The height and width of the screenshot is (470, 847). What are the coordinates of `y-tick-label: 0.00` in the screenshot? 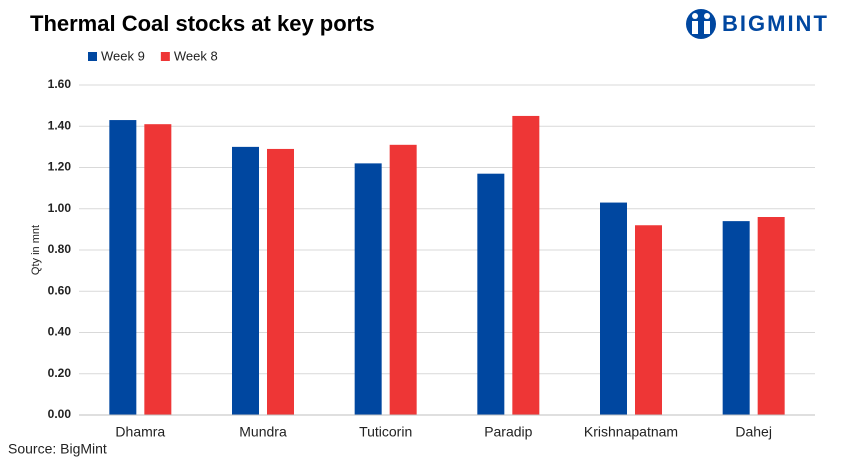 It's located at (60, 414).